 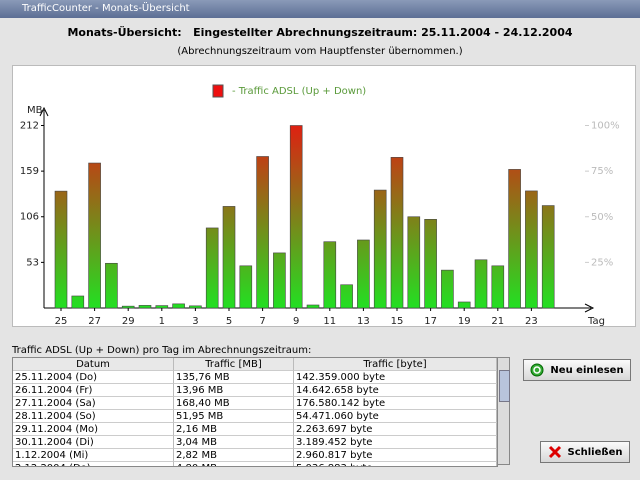 I want to click on legend-label: - Traffic ADSL (Up + Down), so click(x=299, y=91).